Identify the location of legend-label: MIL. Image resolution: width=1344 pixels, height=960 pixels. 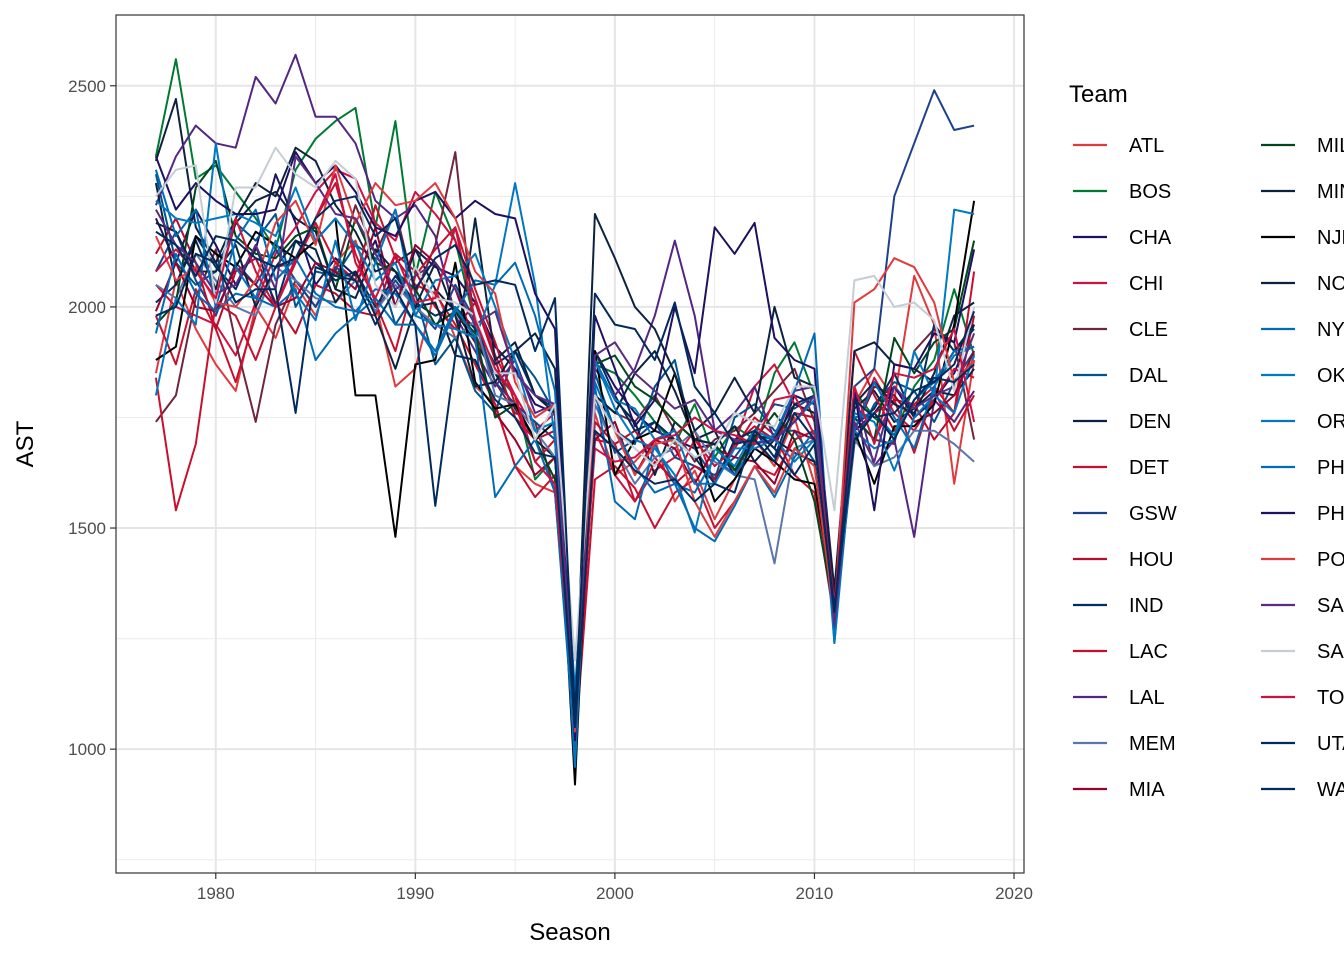
(1330, 146).